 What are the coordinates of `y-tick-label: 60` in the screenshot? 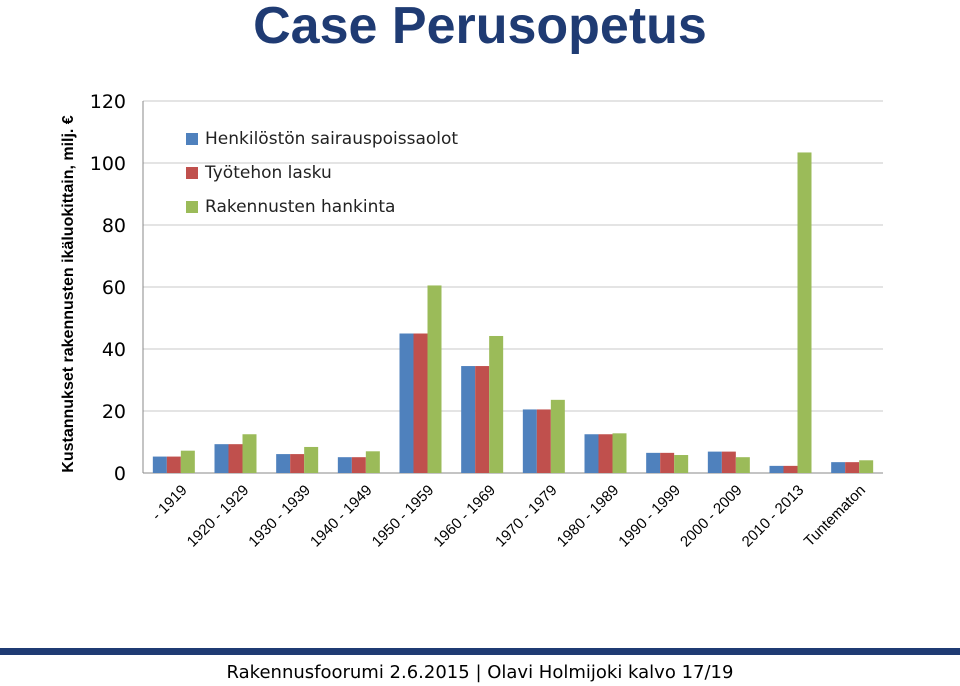 It's located at (114, 288).